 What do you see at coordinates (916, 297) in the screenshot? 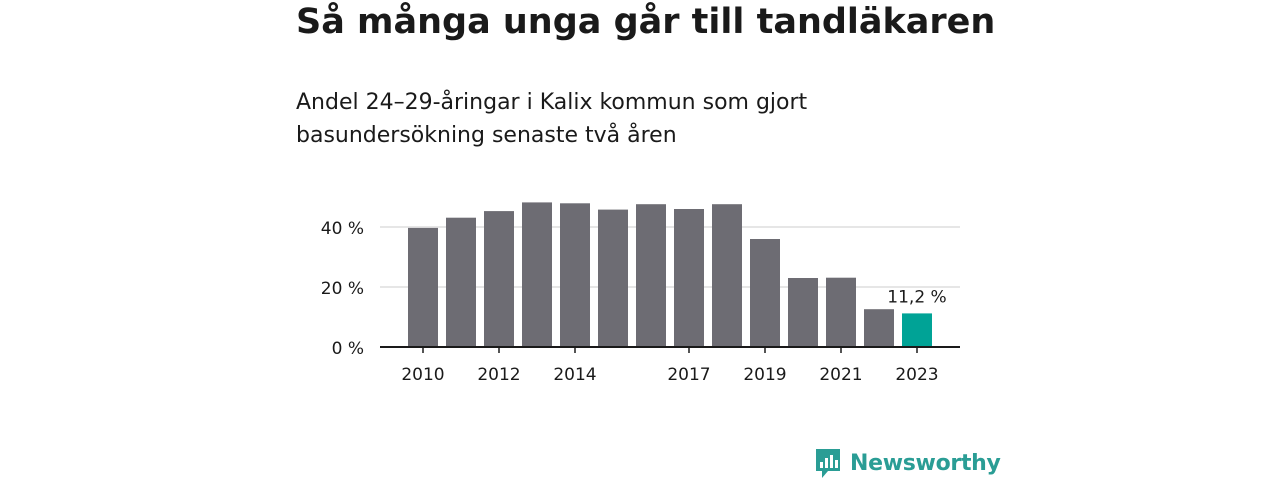
I see `data-label: 11,2 %` at bounding box center [916, 297].